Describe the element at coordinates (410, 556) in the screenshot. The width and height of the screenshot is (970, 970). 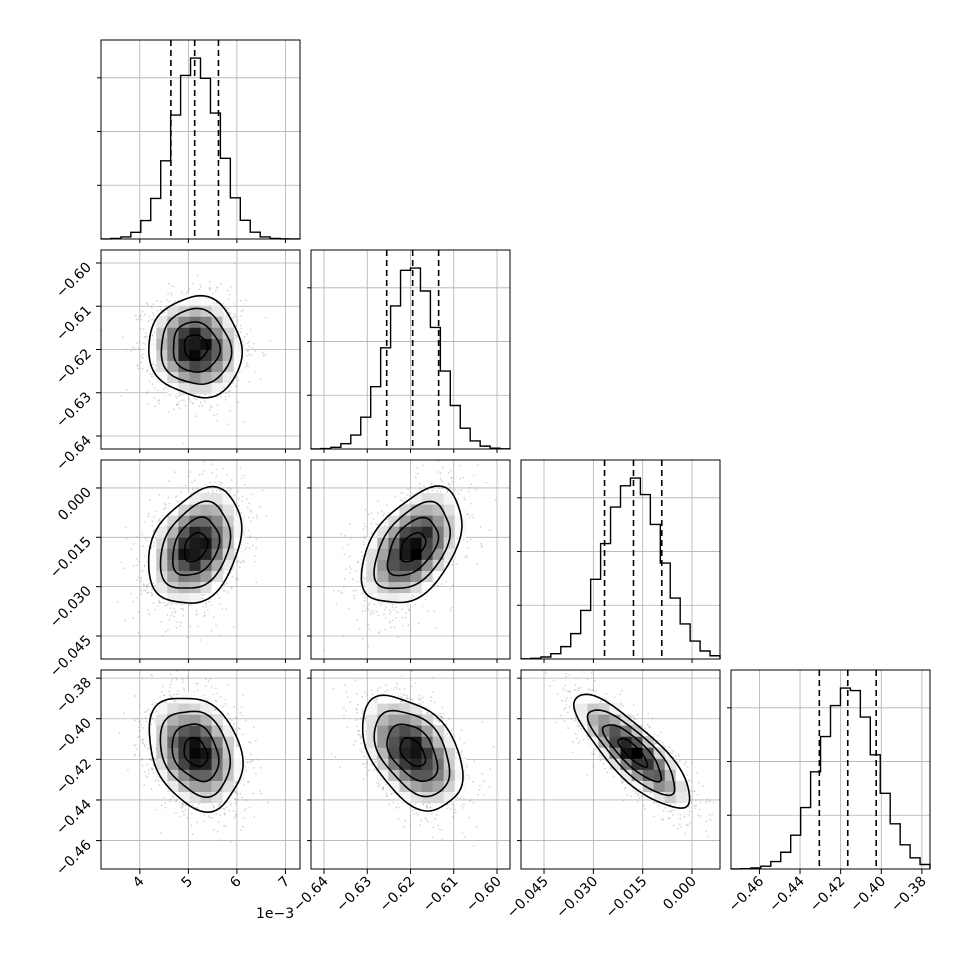
I see `panel-content` at that location.